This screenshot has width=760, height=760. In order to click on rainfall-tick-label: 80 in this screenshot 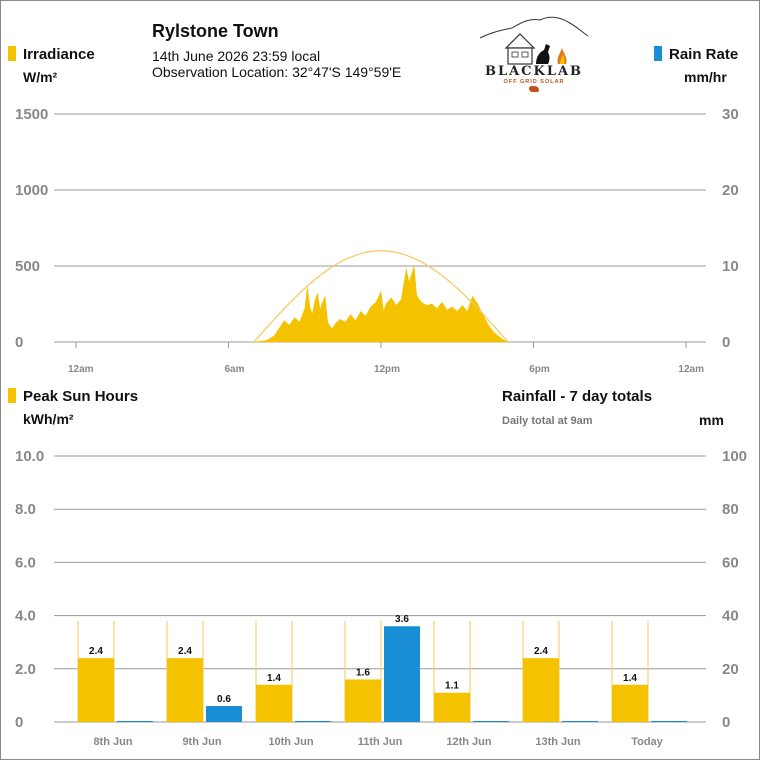, I will do `click(730, 509)`.